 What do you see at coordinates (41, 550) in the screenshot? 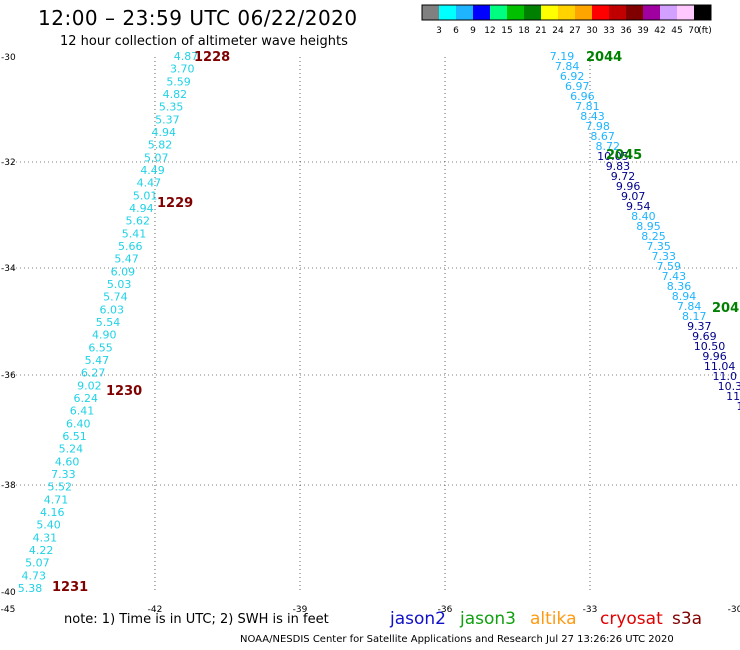
I see `wave-height-label: 4.22` at bounding box center [41, 550].